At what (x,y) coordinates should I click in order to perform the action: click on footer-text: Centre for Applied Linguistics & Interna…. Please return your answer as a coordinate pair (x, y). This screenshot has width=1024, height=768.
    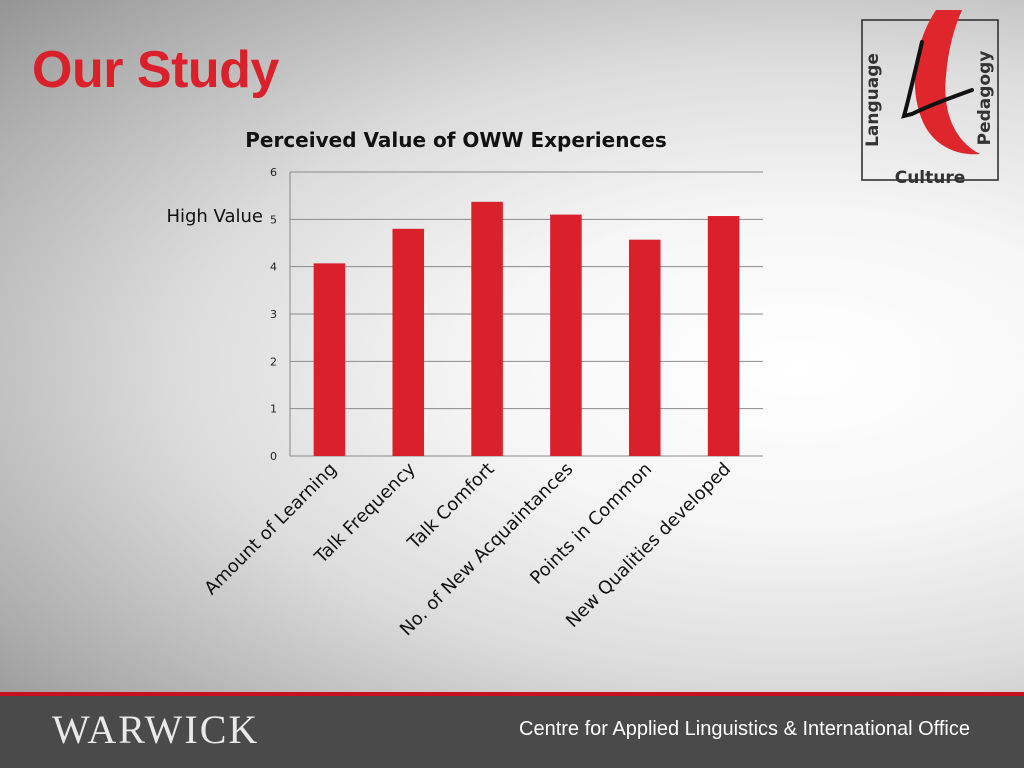
    Looking at the image, I should click on (744, 729).